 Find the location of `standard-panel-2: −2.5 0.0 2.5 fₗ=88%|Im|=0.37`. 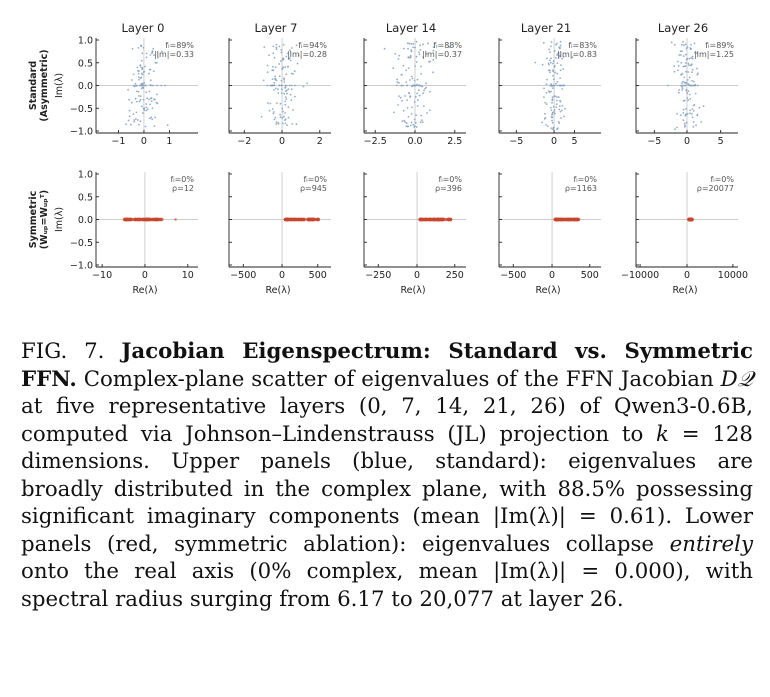

standard-panel-2: −2.5 0.0 2.5 fₗ=88%|Im|=0.37 is located at coordinates (414, 92).